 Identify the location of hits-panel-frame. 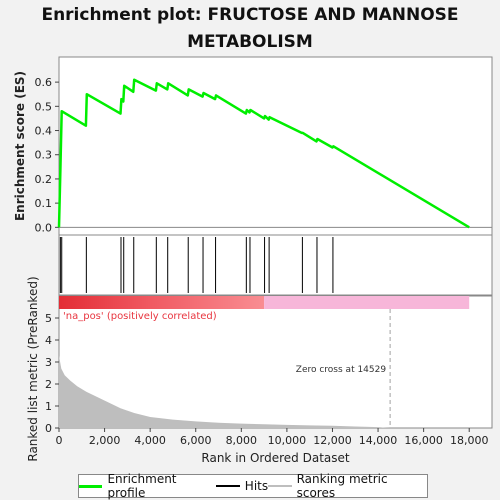
(275, 265).